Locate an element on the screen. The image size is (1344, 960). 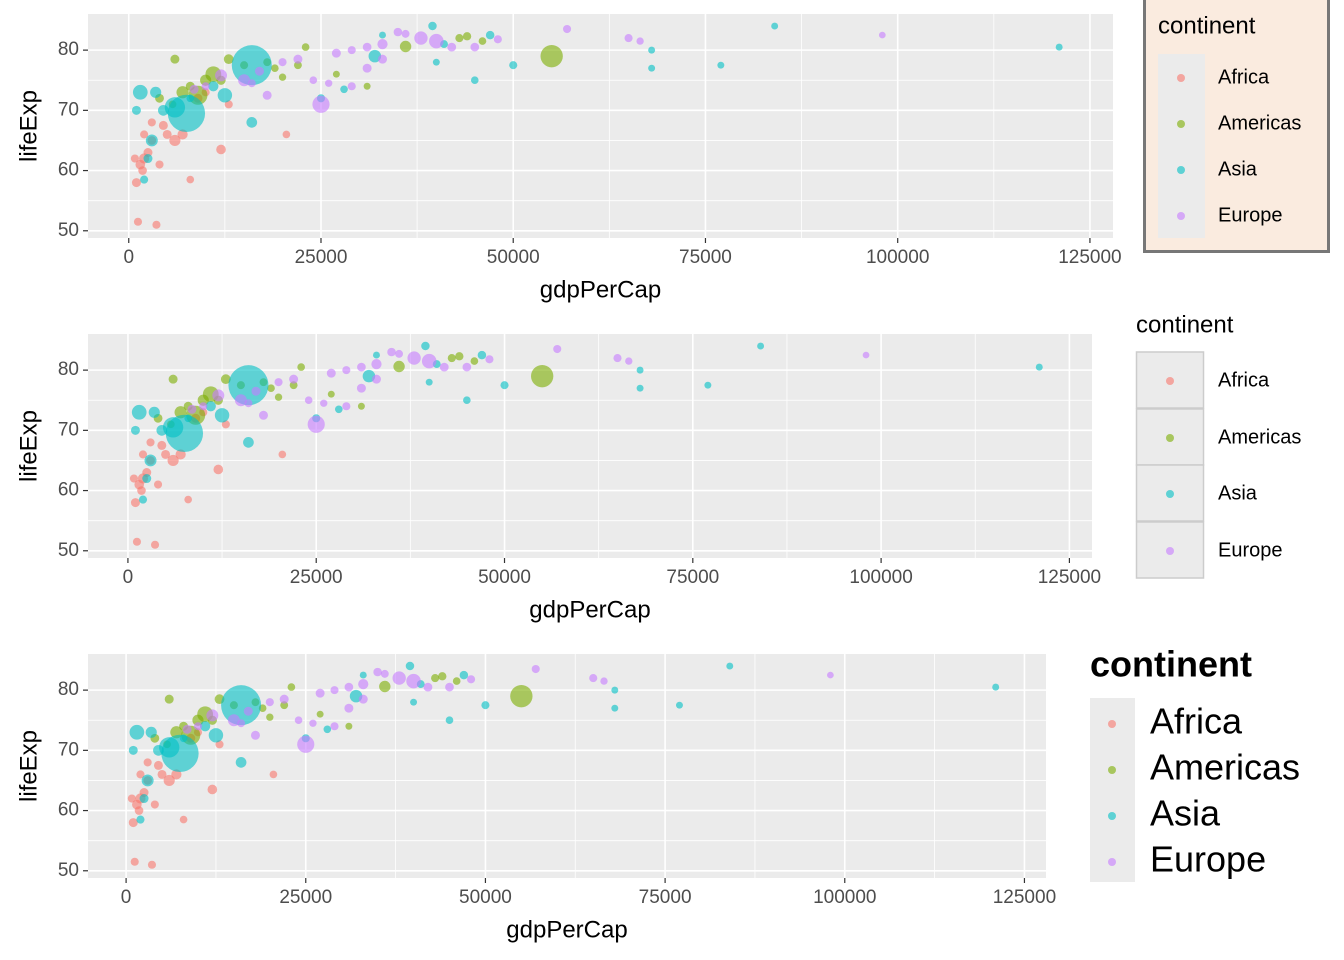
x-tick-label: 75000 is located at coordinates (692, 577).